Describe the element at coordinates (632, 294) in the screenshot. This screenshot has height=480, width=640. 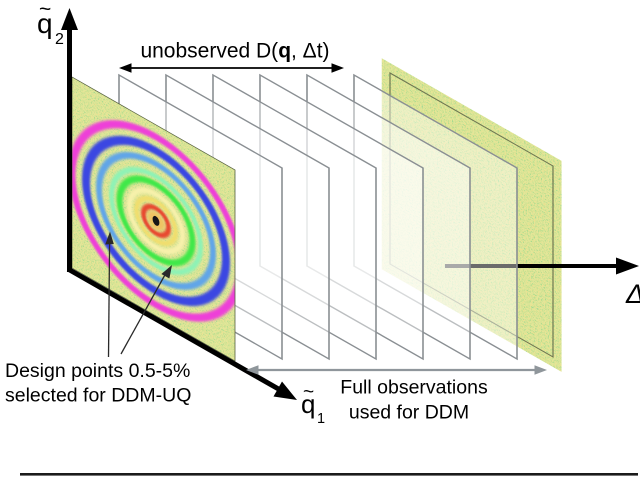
I see `dt-axis-label: Δt` at that location.